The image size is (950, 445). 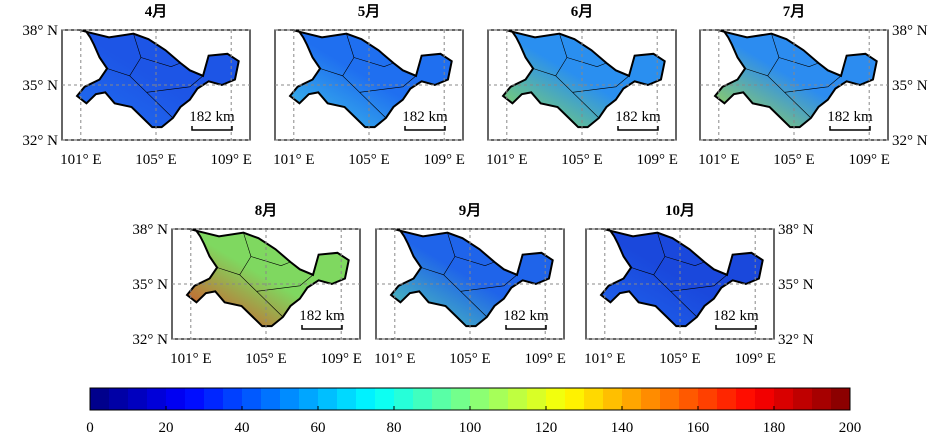 I want to click on panel-title: 9月, so click(x=470, y=210).